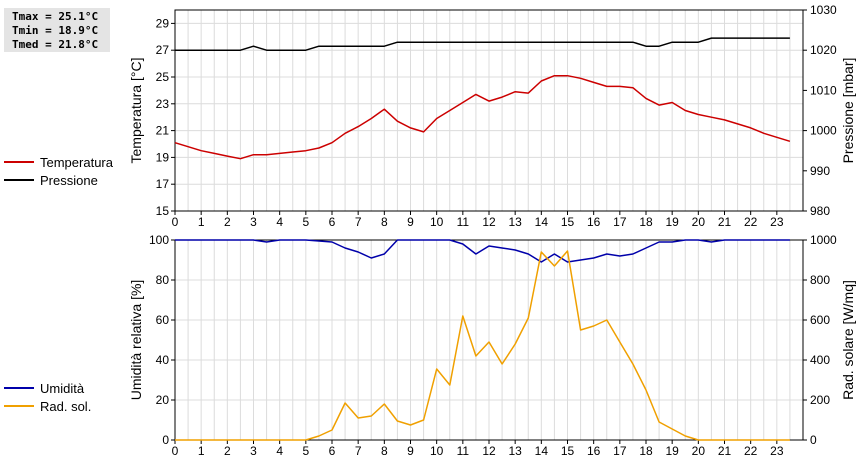  I want to click on legend-top: Temperatura Pressione, so click(58, 171).